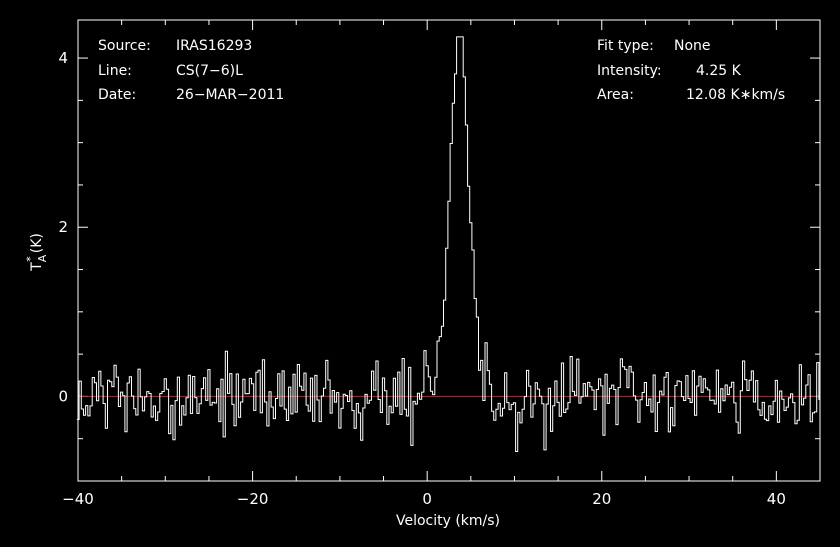 The width and height of the screenshot is (840, 547). I want to click on y-axis-label-symbol: T, so click(37, 267).